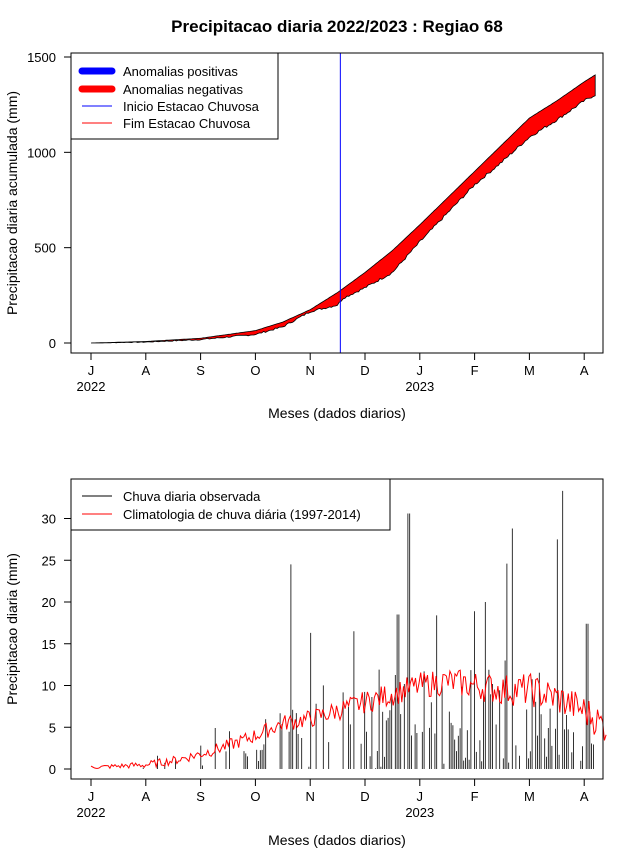 Image resolution: width=640 pixels, height=850 pixels. I want to click on bottom-legend-box, so click(230, 504).